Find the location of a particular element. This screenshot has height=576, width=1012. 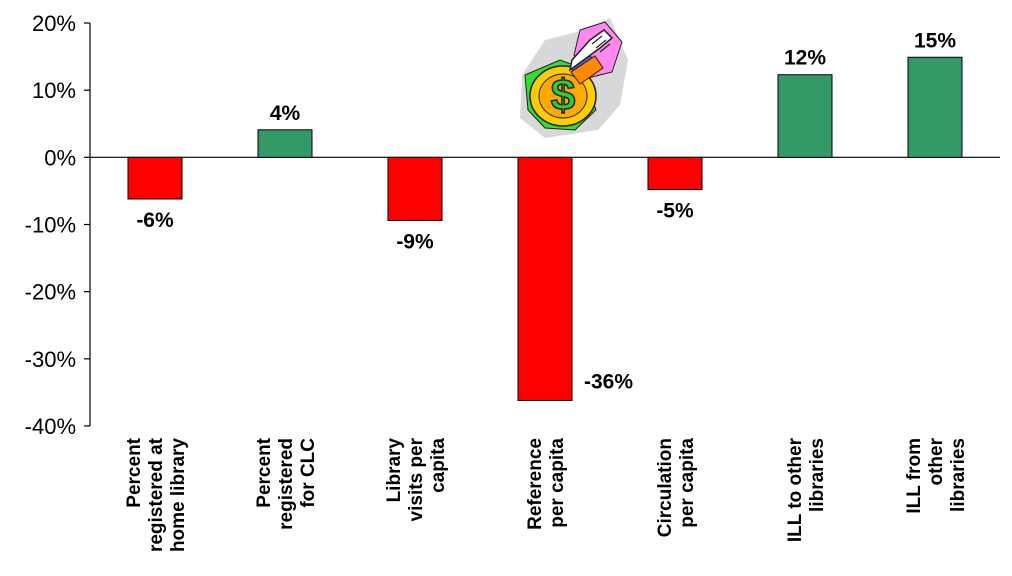

y-tick-label: -40% is located at coordinates (50, 426).